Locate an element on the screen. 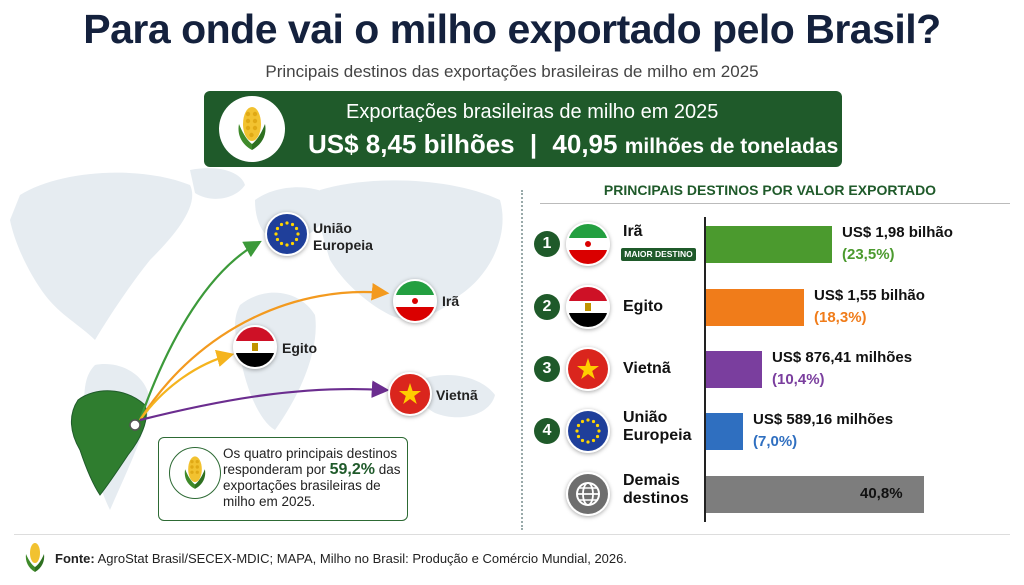 The width and height of the screenshot is (1024, 585). note-text-4: exportações brasileiras de is located at coordinates (302, 485).